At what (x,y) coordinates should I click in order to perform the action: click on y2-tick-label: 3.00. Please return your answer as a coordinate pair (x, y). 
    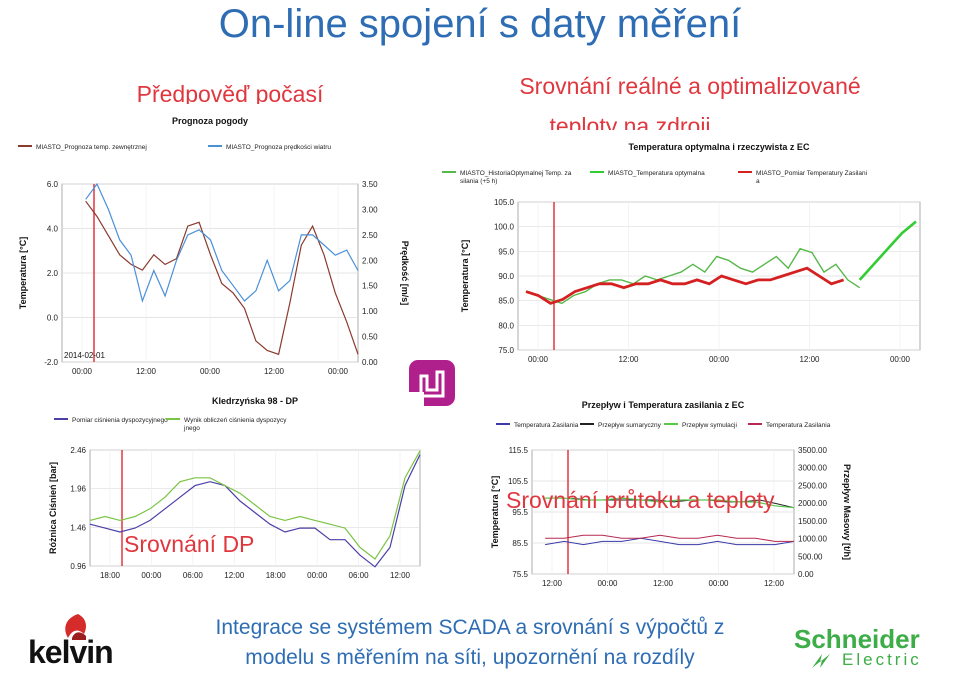
    Looking at the image, I should click on (370, 209).